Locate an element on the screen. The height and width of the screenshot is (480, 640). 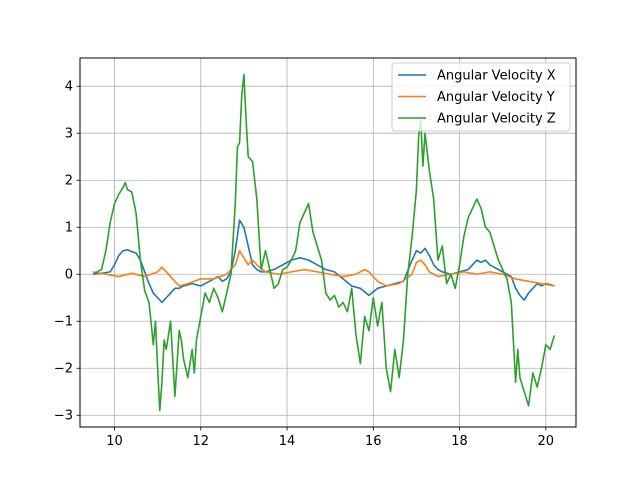
y-tick-label: −2 is located at coordinates (63, 369).